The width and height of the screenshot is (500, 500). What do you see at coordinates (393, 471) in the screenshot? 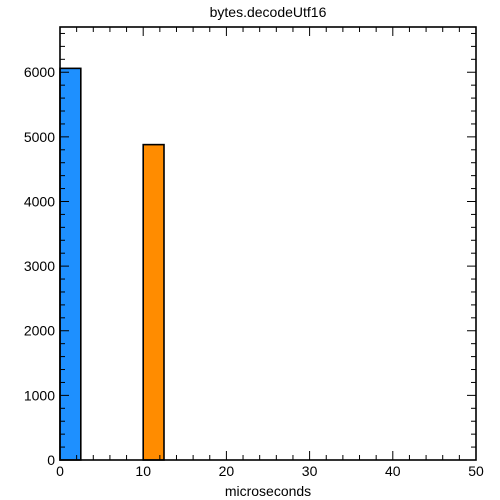
I see `x-tick-label: 40` at bounding box center [393, 471].